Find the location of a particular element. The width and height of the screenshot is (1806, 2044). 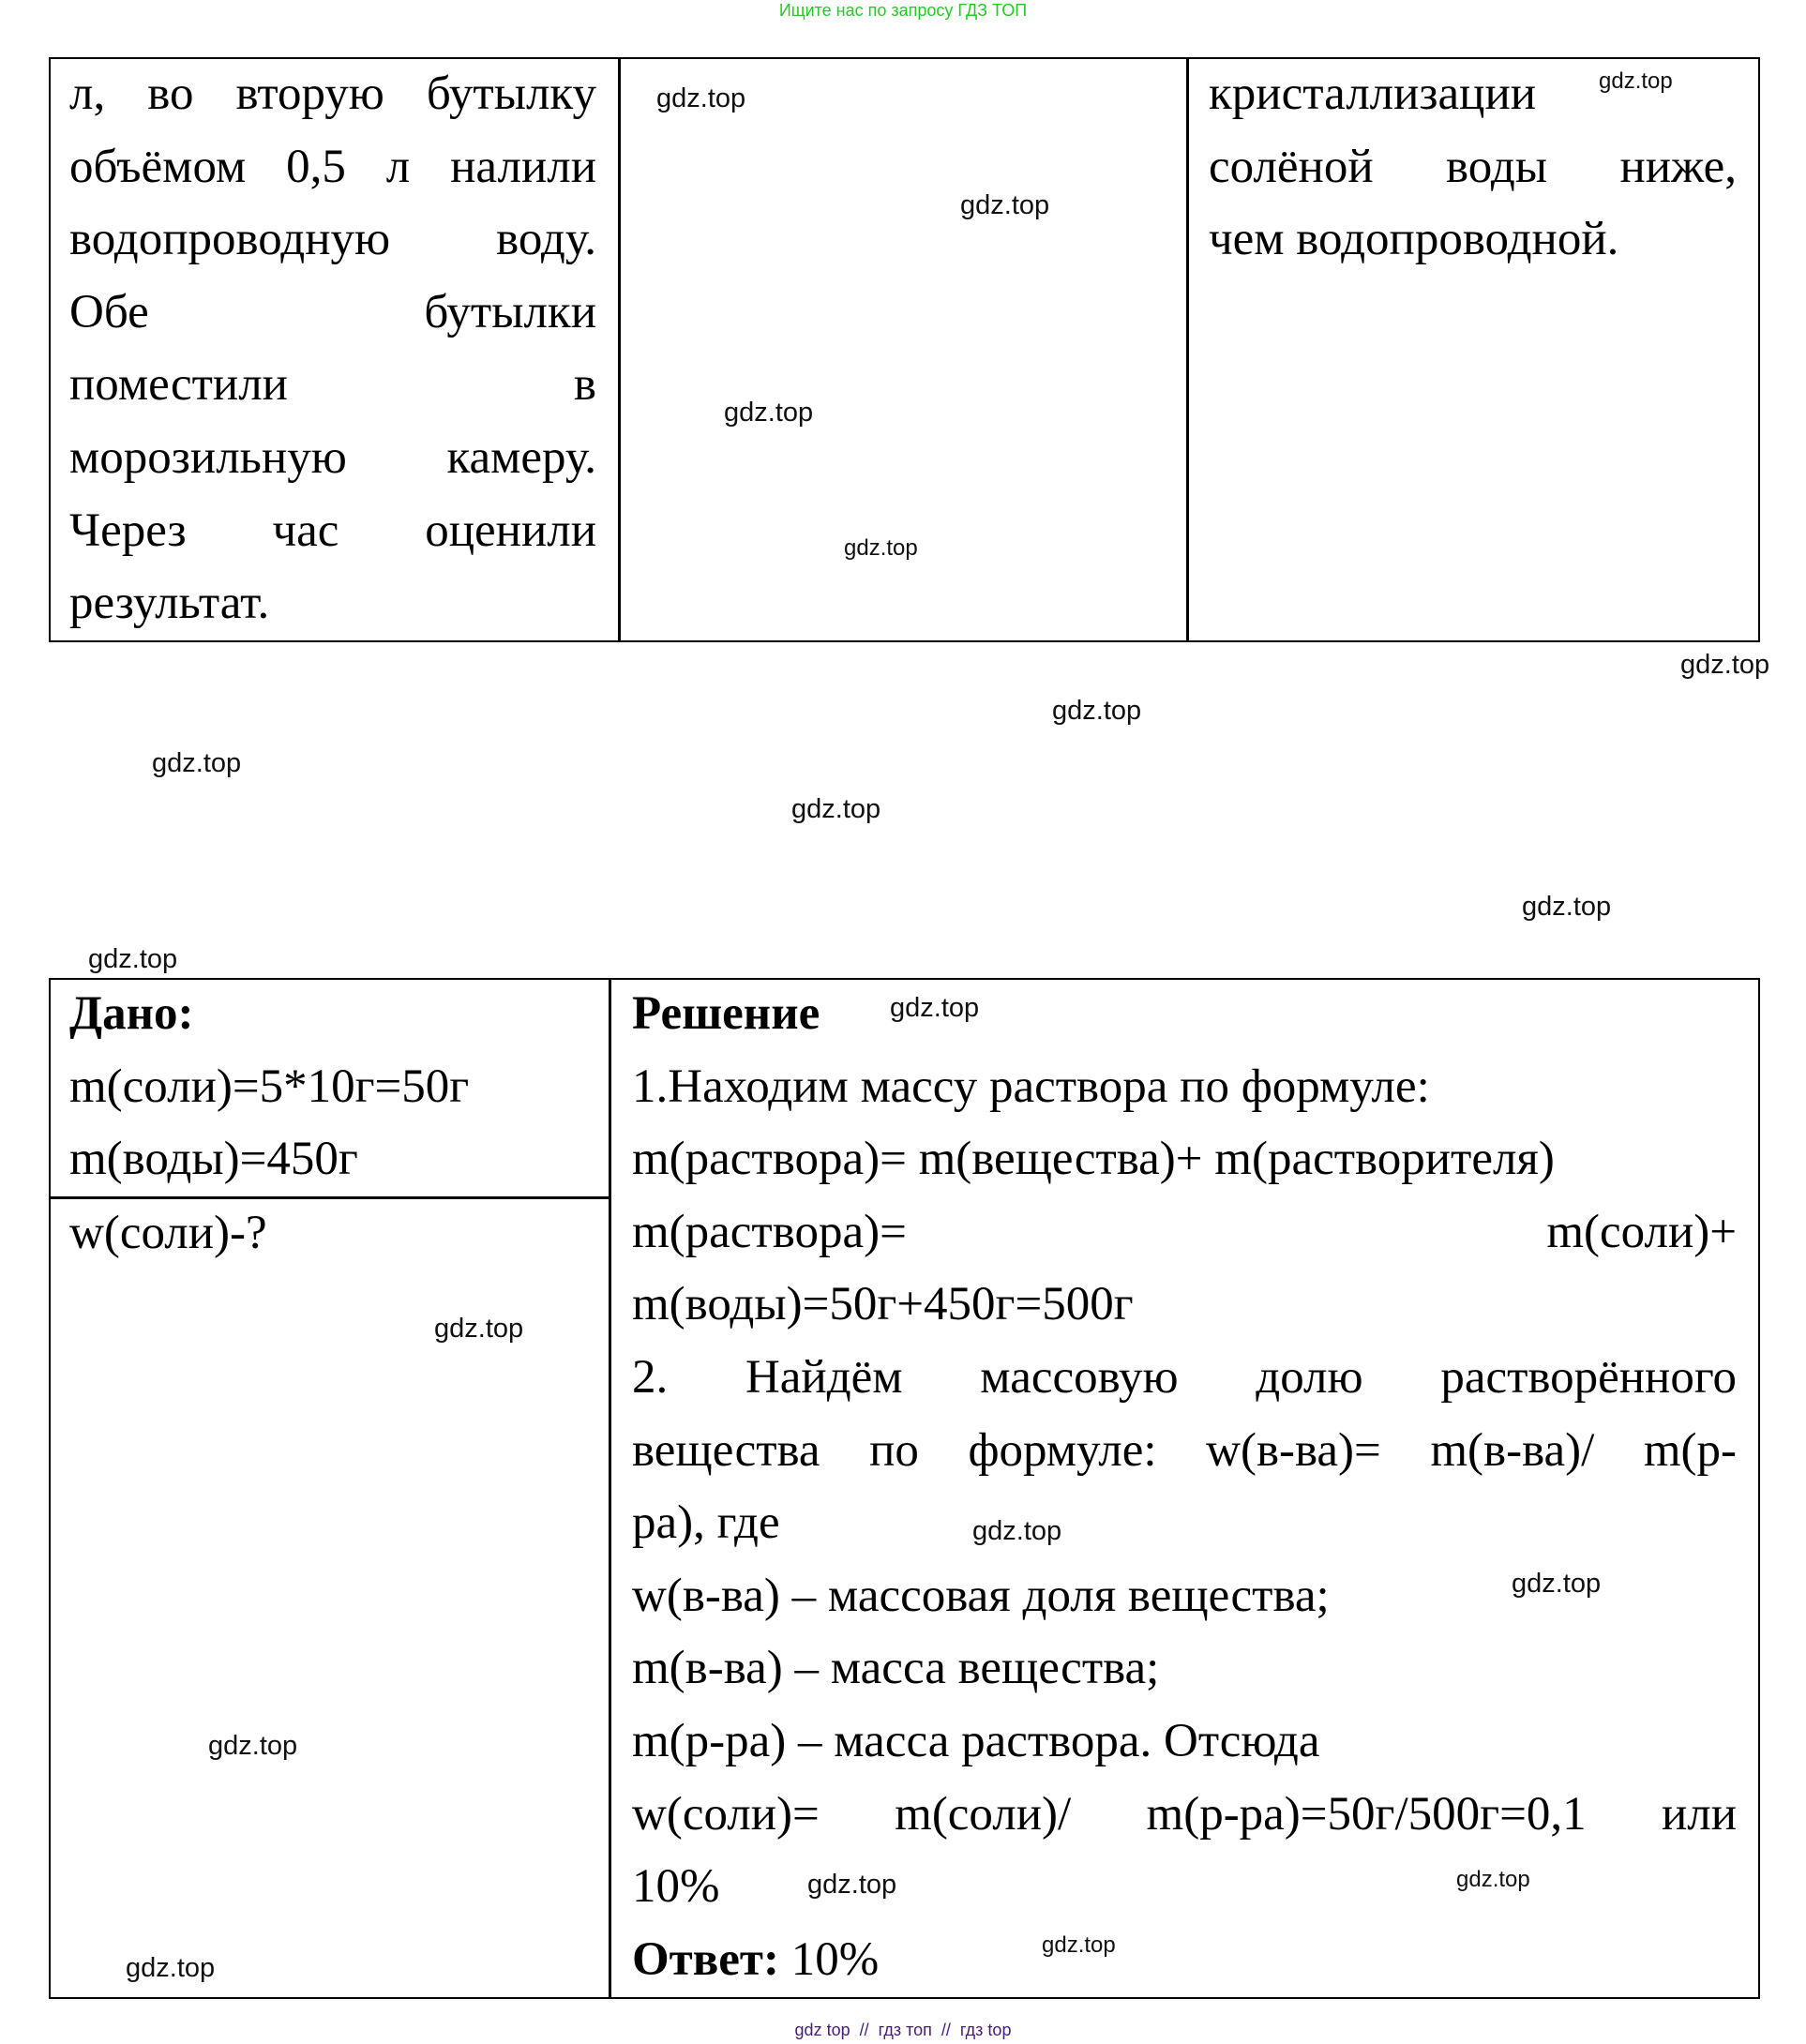

given-cell: Дано: m(соли)=5*10г=50г m(воды)=450г is located at coordinates (331, 1087).